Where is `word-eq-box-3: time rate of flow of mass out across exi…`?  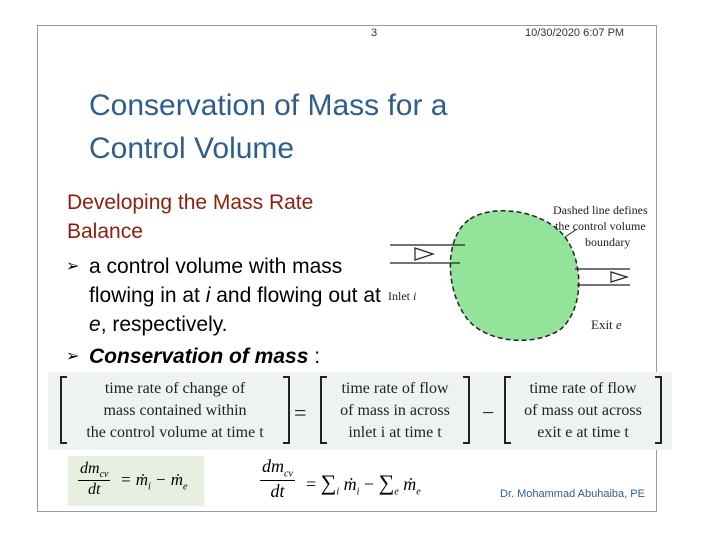 word-eq-box-3: time rate of flow of mass out across exi… is located at coordinates (583, 410).